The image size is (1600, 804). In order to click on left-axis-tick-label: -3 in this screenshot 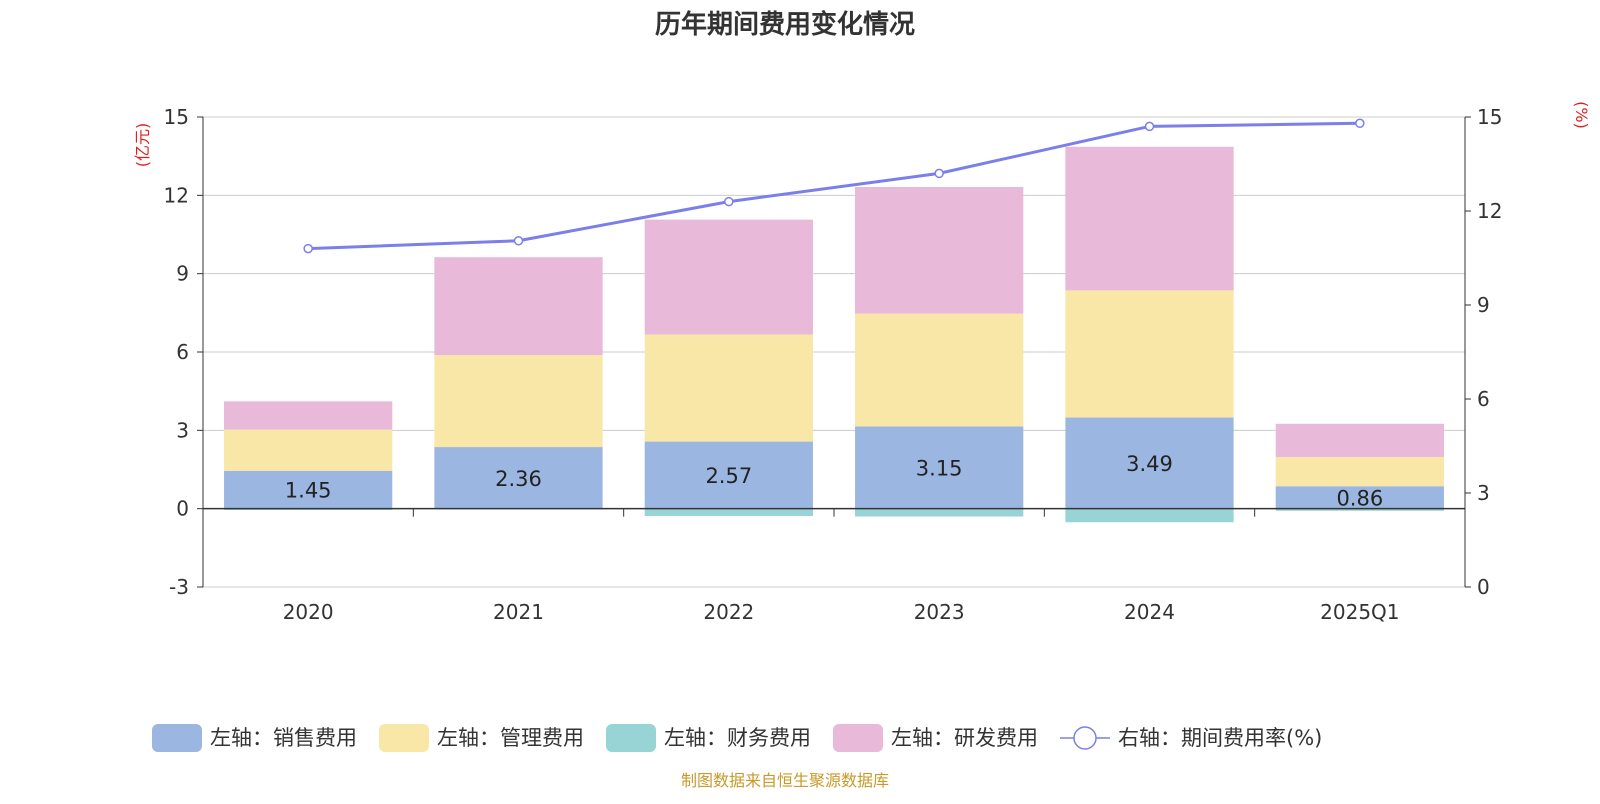, I will do `click(179, 587)`.